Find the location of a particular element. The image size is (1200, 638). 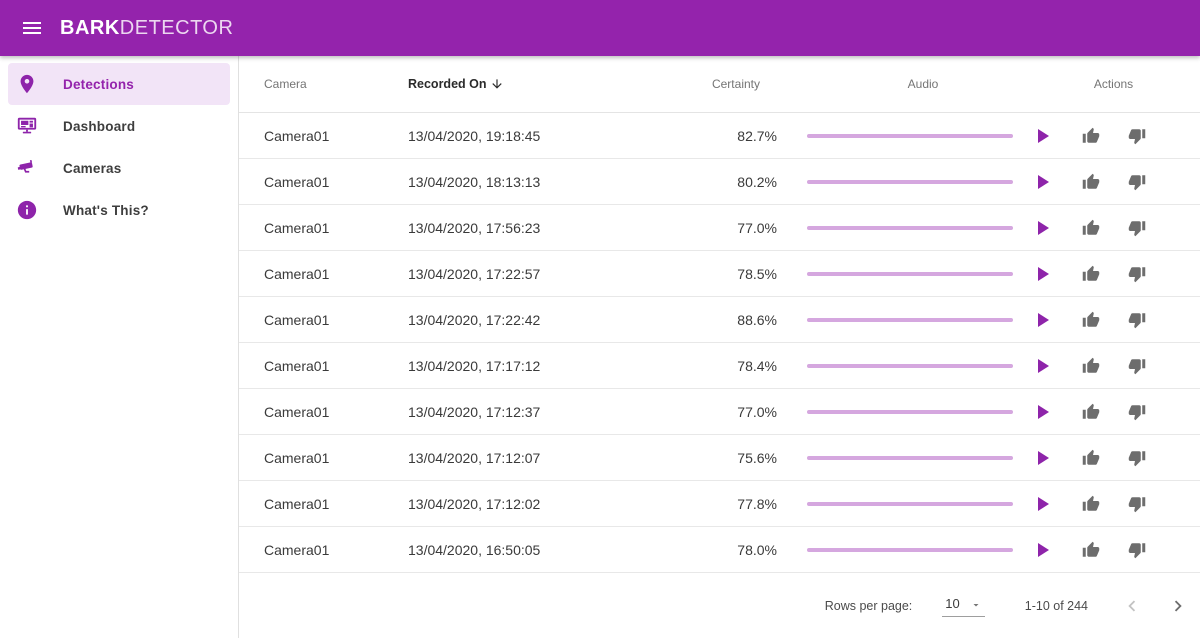

recorded-on-cell: 13/04/2020, 17:12:02 is located at coordinates (474, 503).